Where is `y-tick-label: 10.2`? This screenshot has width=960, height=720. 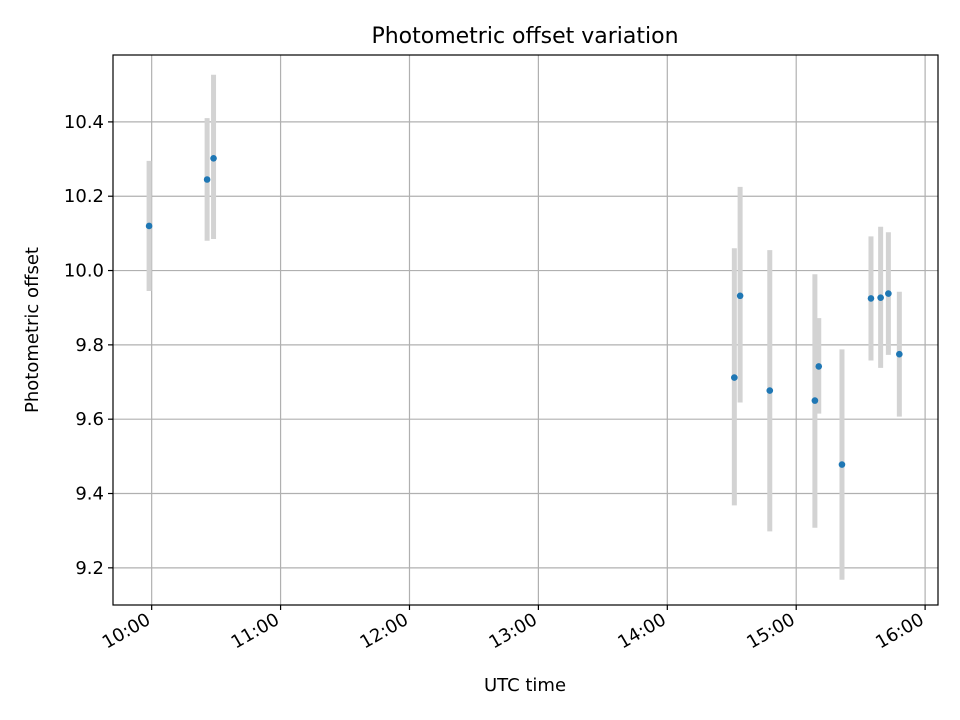
y-tick-label: 10.2 is located at coordinates (84, 196).